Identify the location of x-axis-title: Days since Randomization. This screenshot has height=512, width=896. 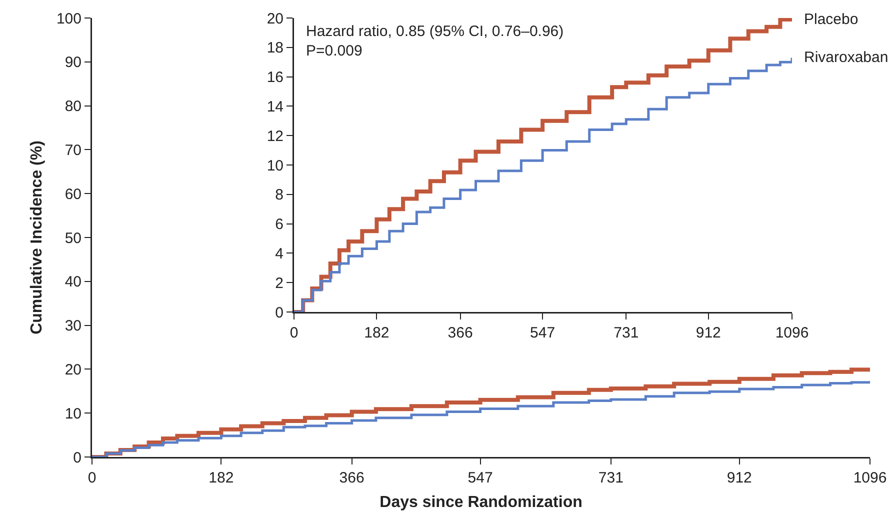
(481, 502).